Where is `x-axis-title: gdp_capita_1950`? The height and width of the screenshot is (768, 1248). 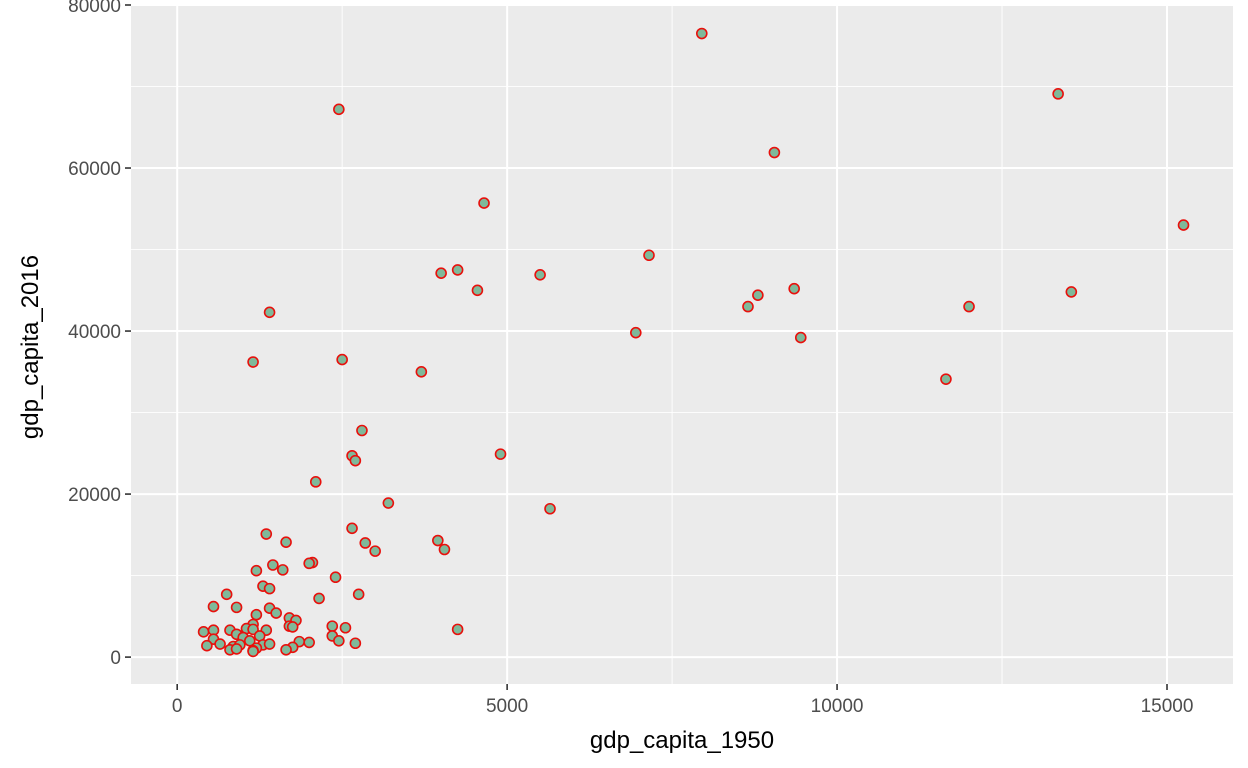
x-axis-title: gdp_capita_1950 is located at coordinates (682, 740).